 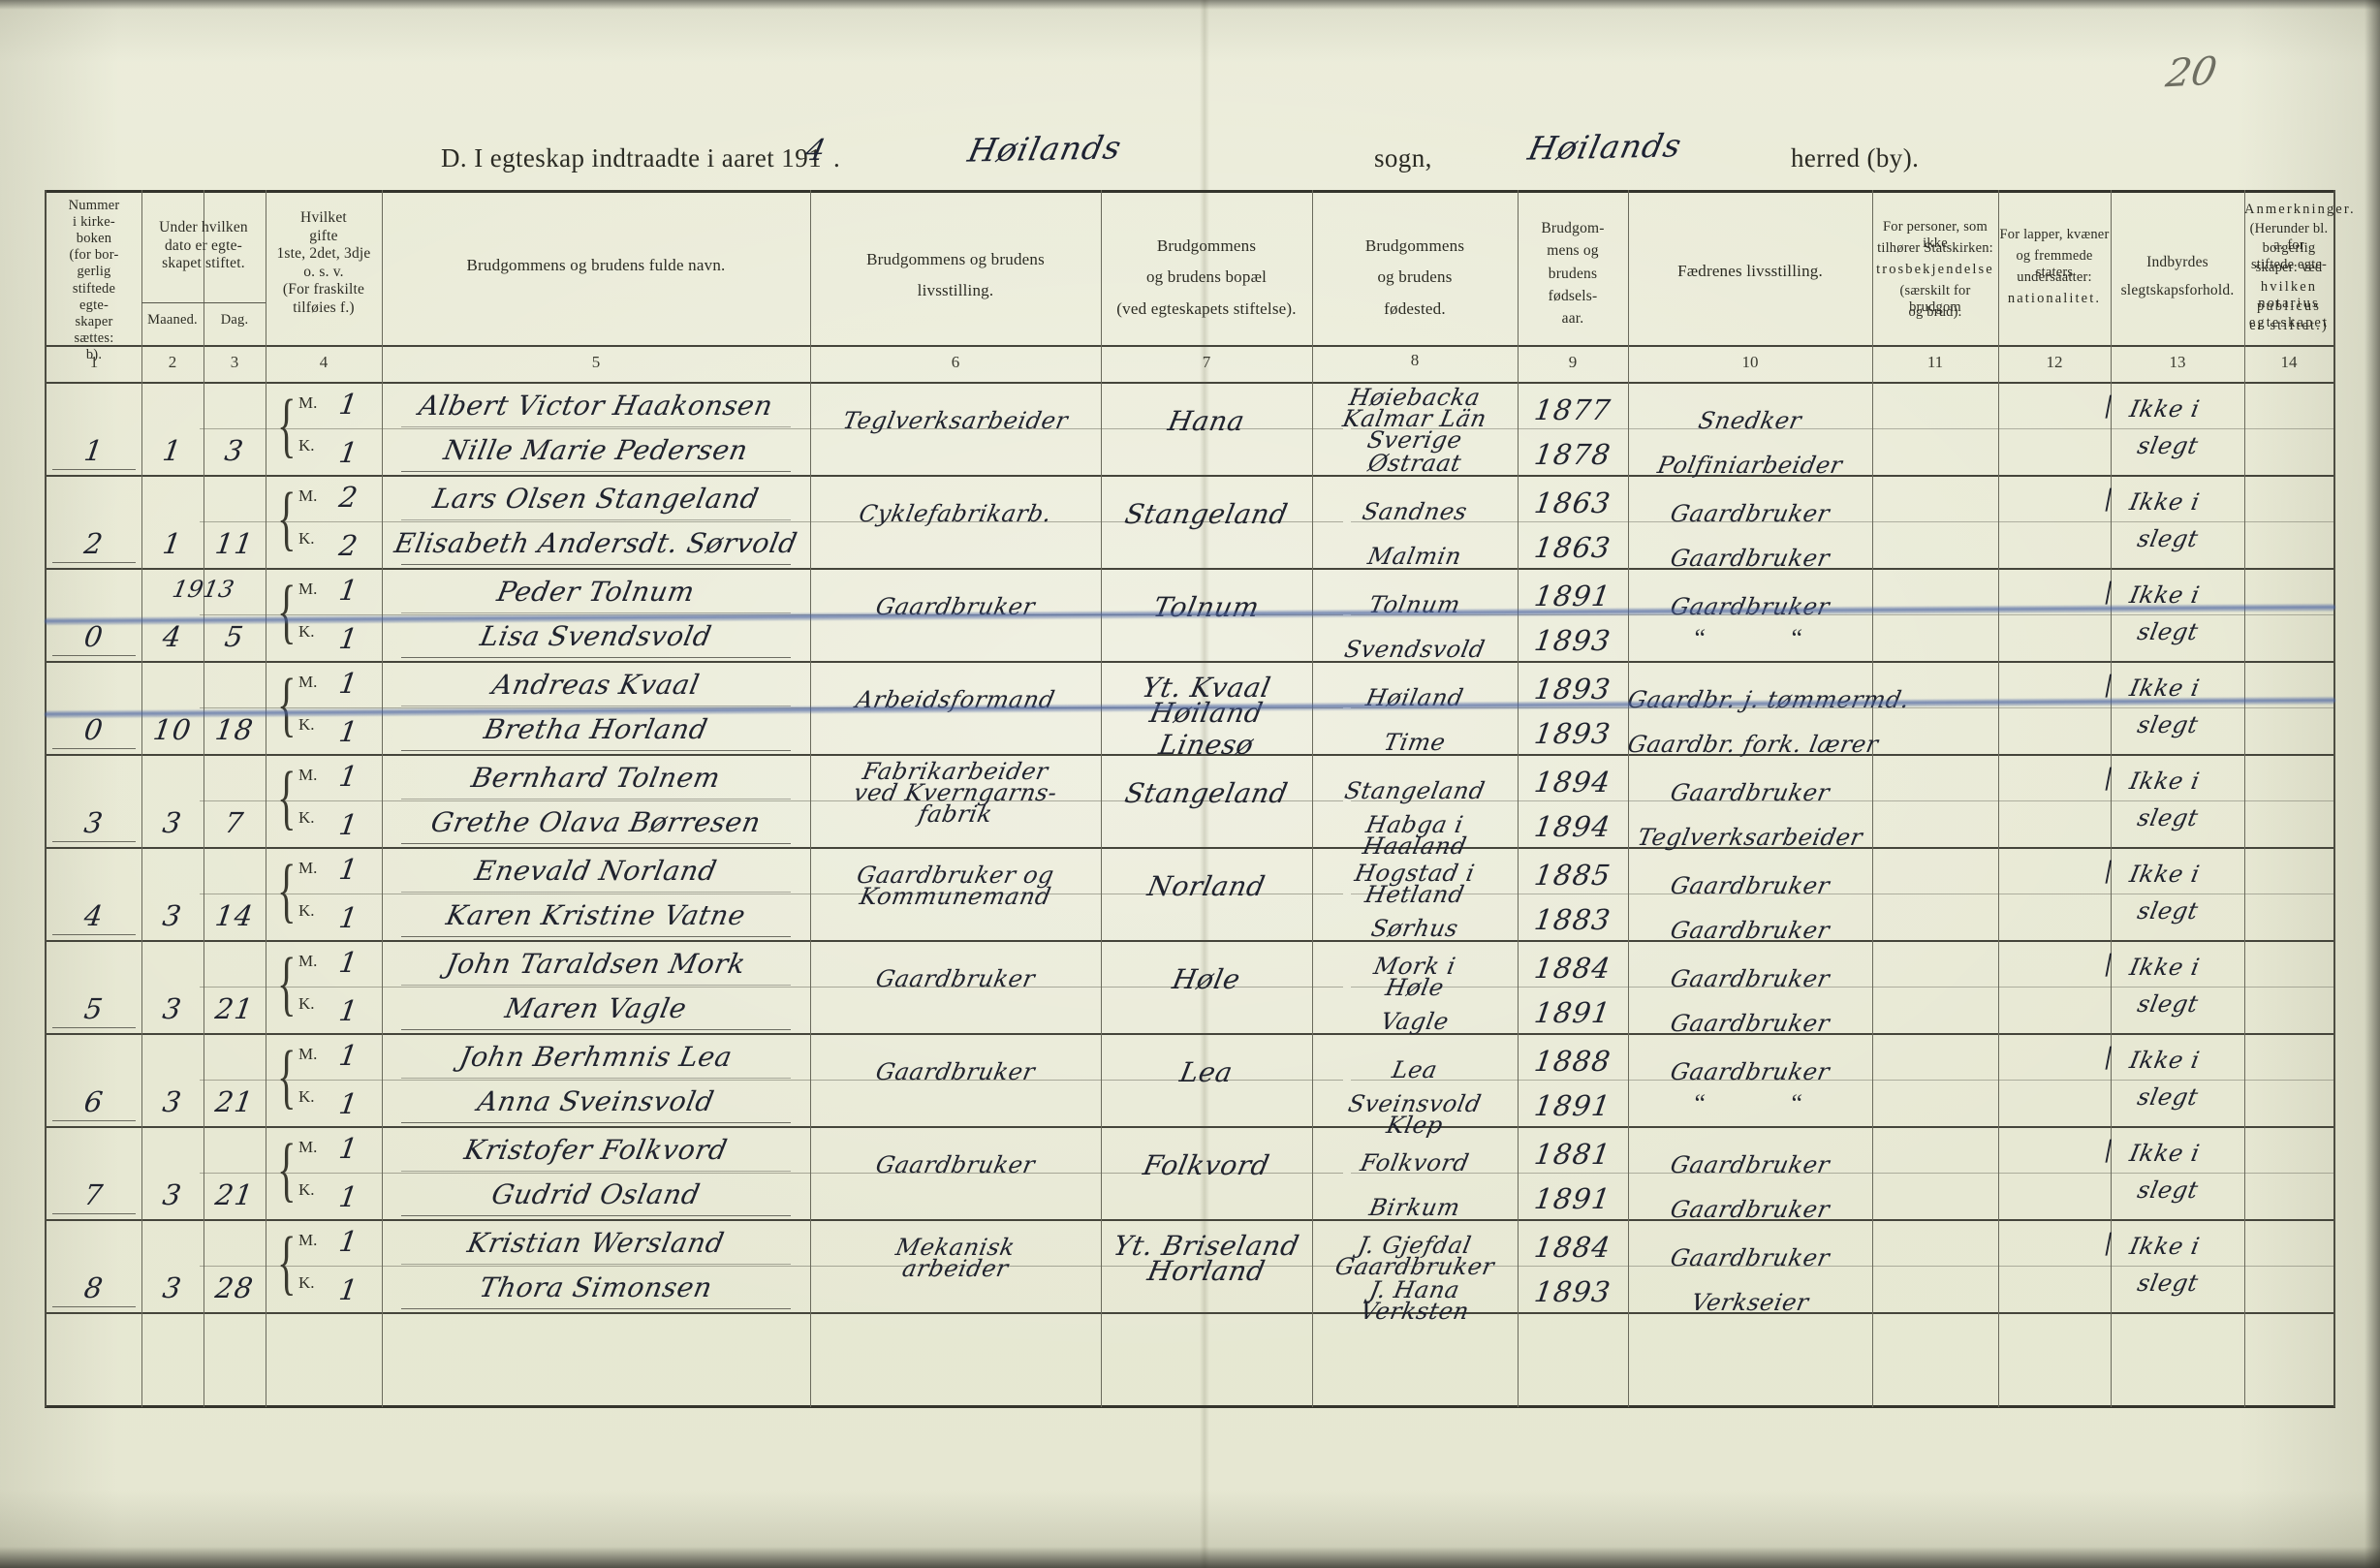 I want to click on gifte-groom-3: 1, so click(x=349, y=591).